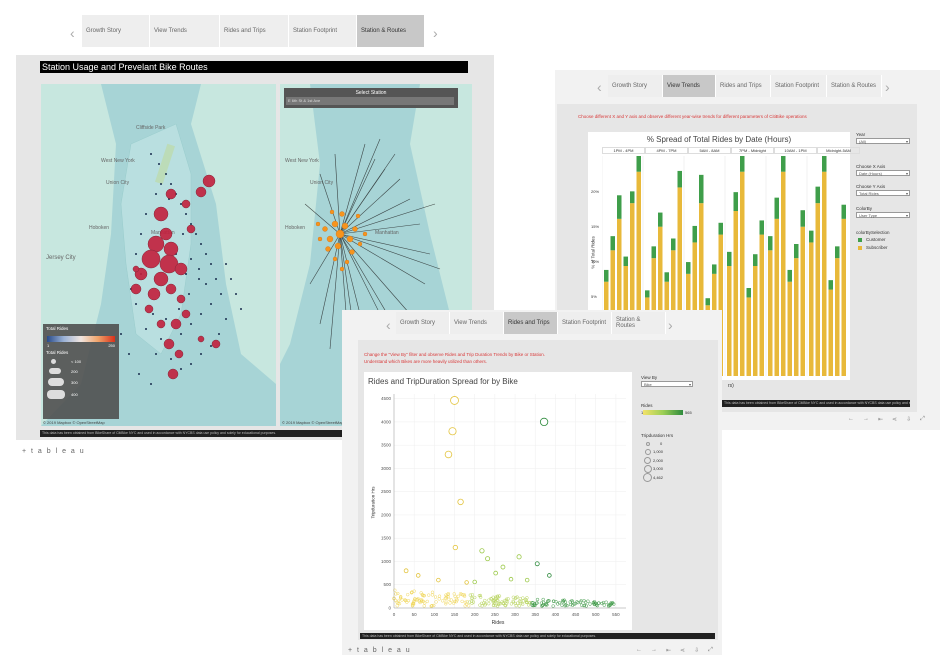 The height and width of the screenshot is (670, 940). I want to click on w3-tab-station-routes: Station & Routes, so click(639, 323).